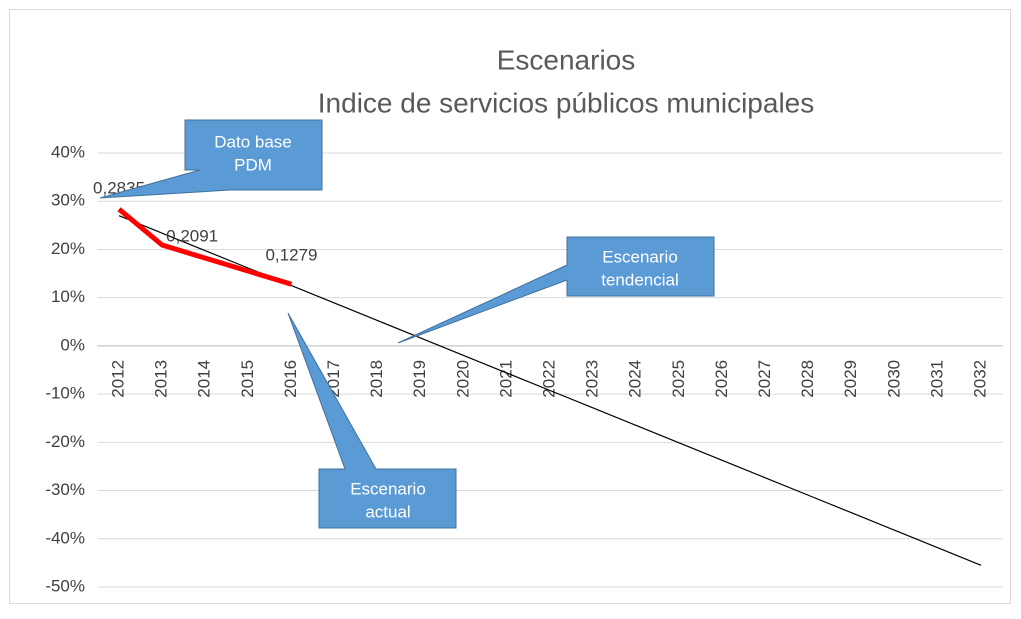  What do you see at coordinates (68, 248) in the screenshot?
I see `y-tick-label: 20%` at bounding box center [68, 248].